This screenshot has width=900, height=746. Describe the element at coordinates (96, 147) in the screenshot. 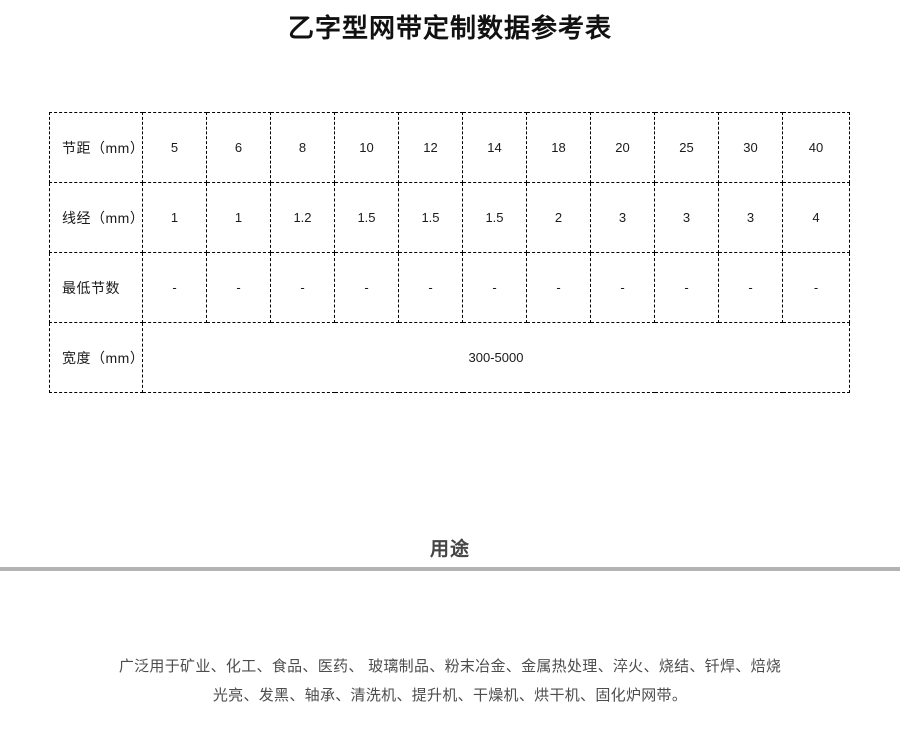

I see `row-label-pitch: 节距（mm）` at that location.